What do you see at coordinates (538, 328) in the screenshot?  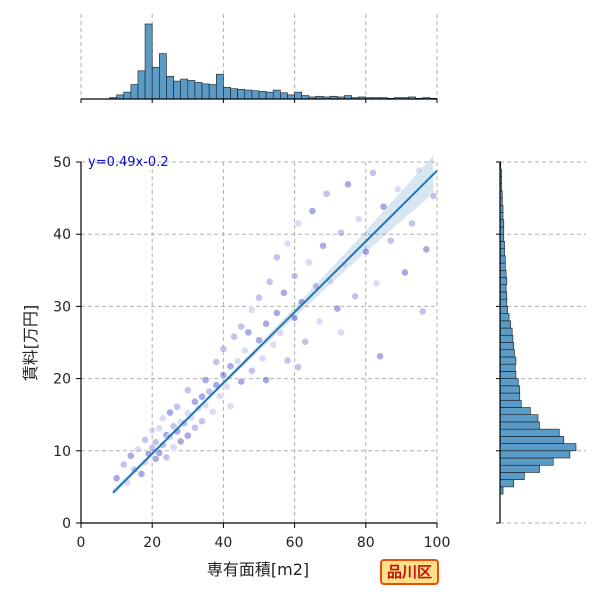 I see `right-histogram` at bounding box center [538, 328].